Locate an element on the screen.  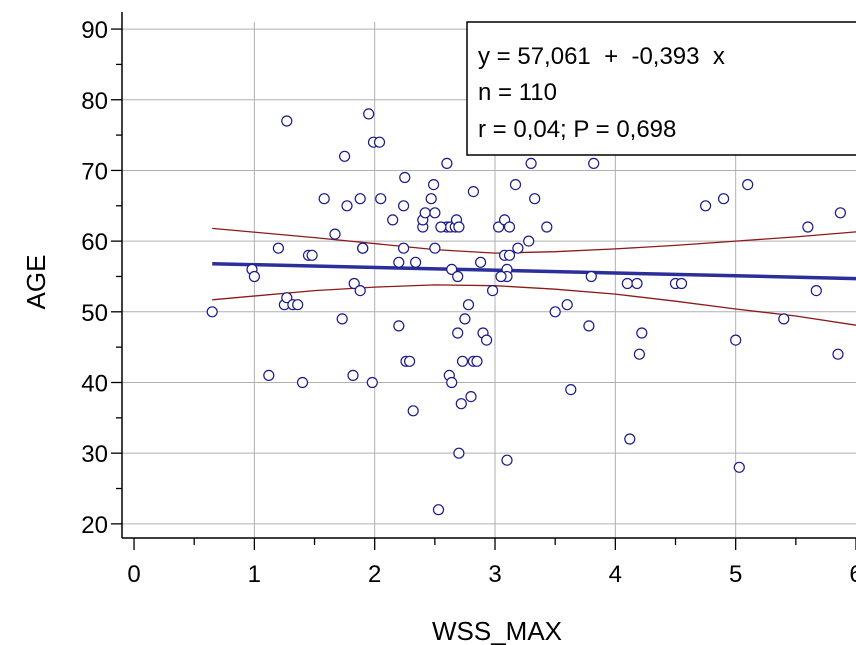
y-tick-label: 80 is located at coordinates (94, 101).